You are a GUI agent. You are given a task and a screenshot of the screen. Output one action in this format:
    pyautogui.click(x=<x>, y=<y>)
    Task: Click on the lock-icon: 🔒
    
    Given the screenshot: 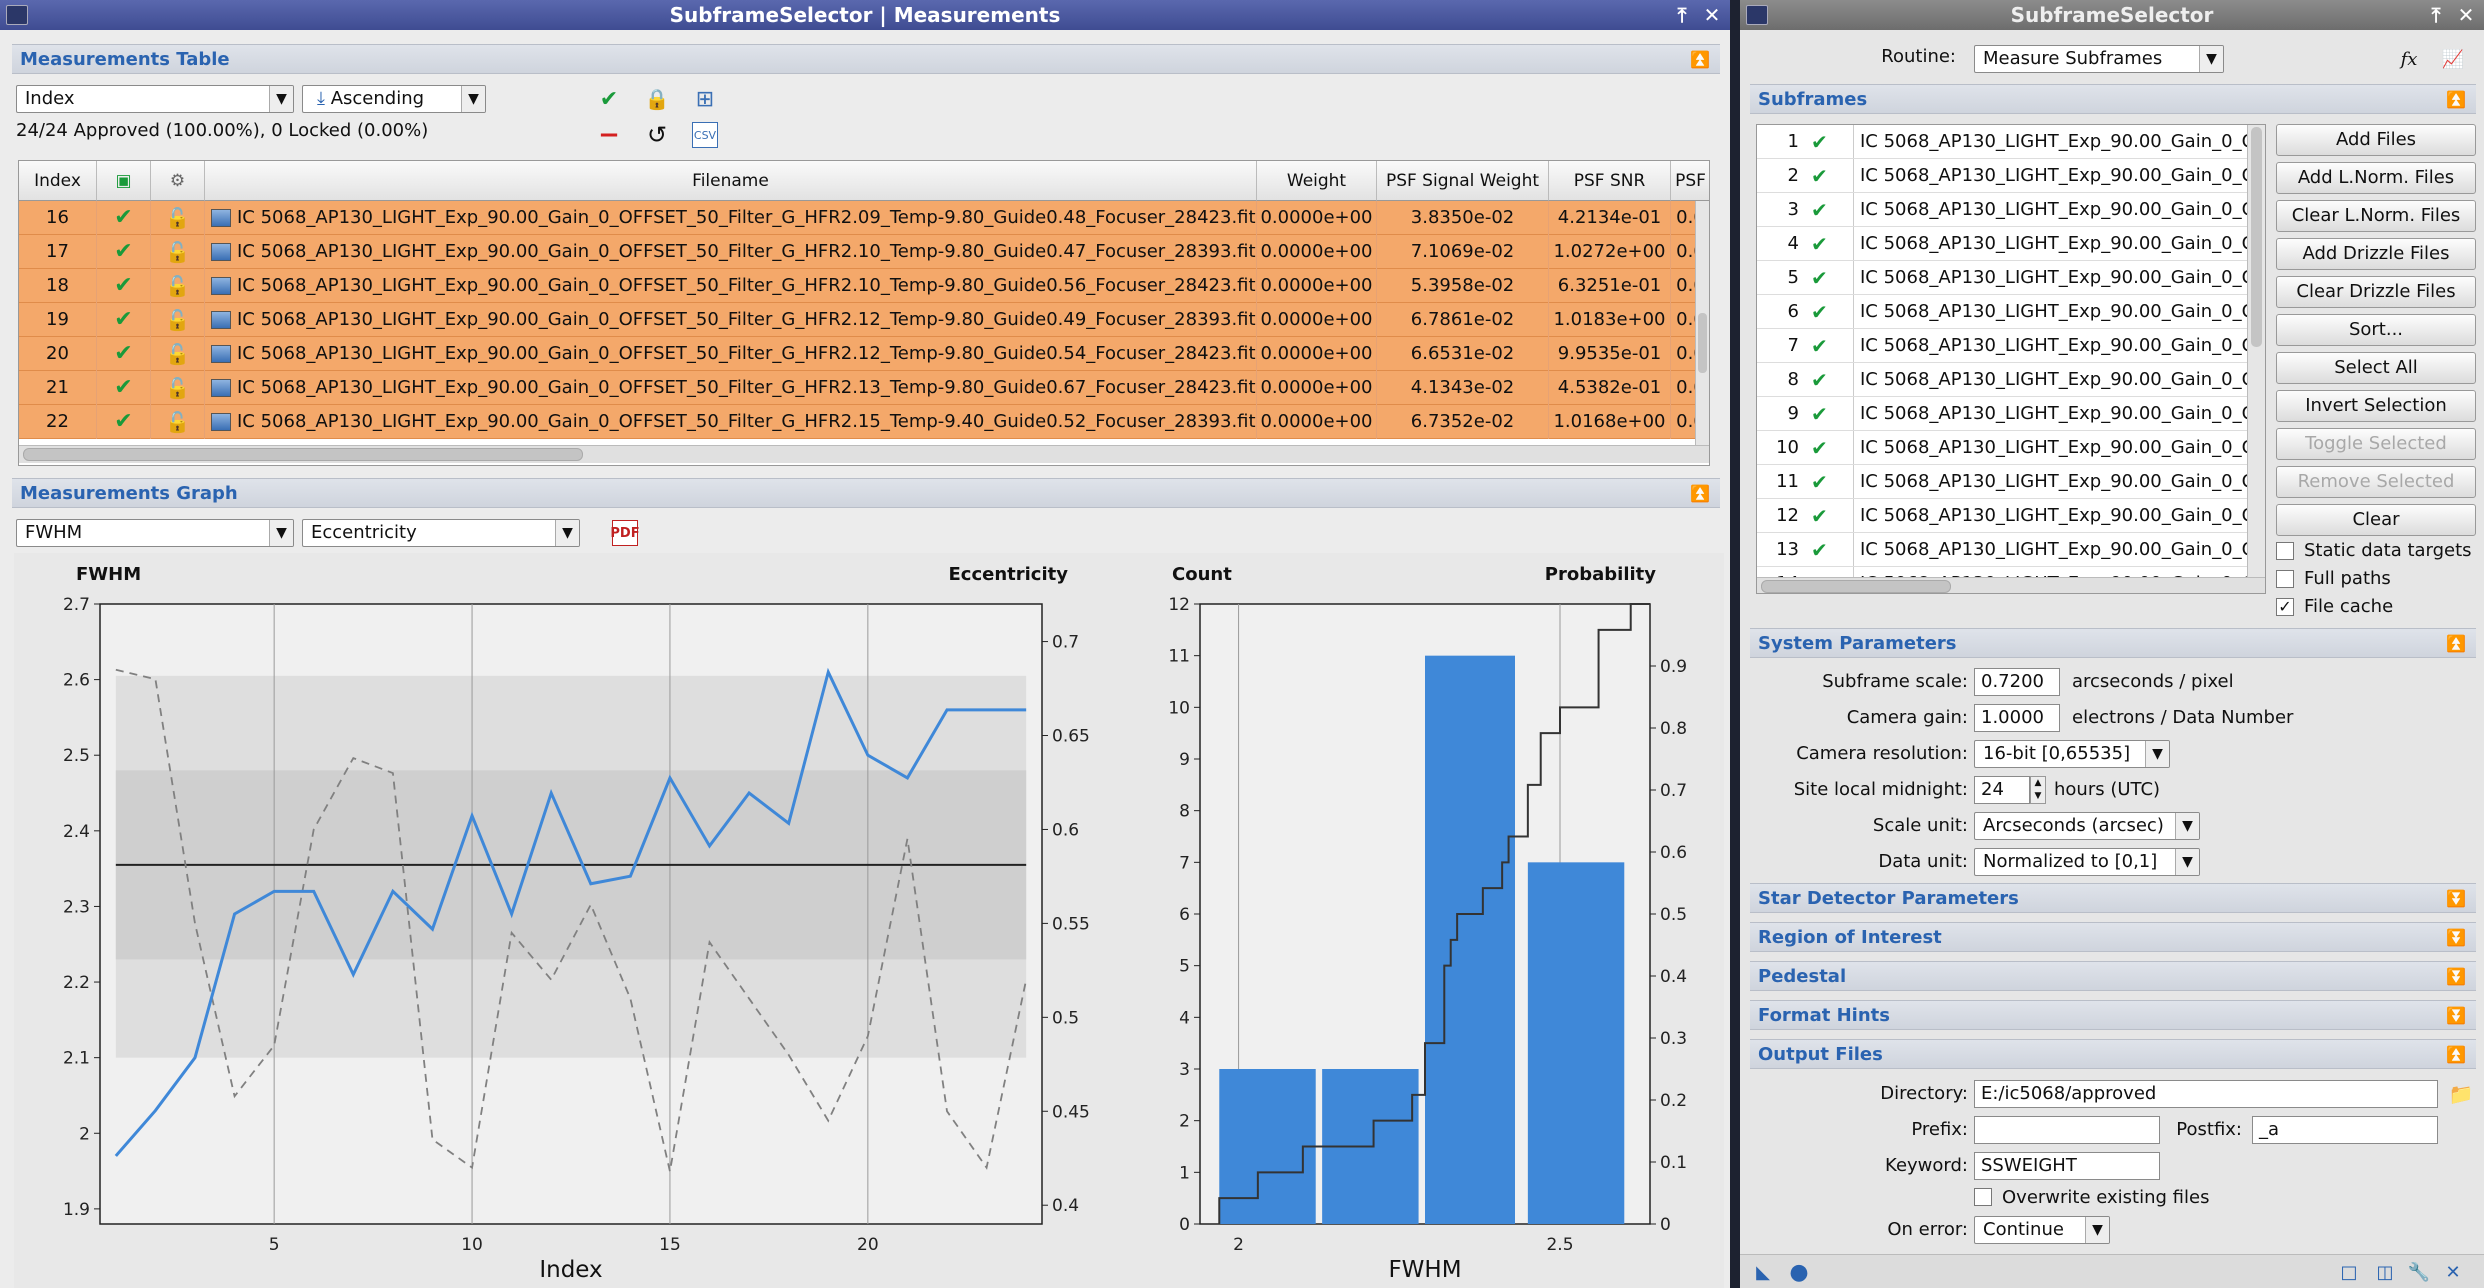 What is the action you would take?
    pyautogui.click(x=657, y=99)
    